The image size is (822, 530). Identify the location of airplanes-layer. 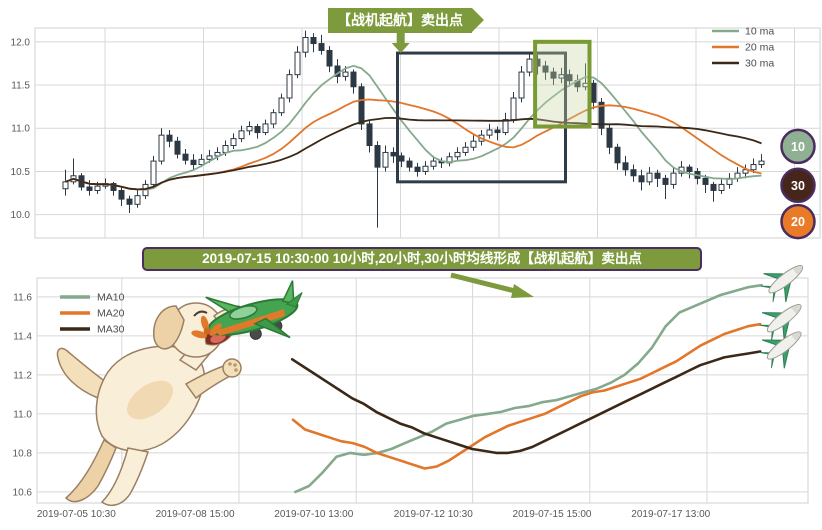
(783, 313).